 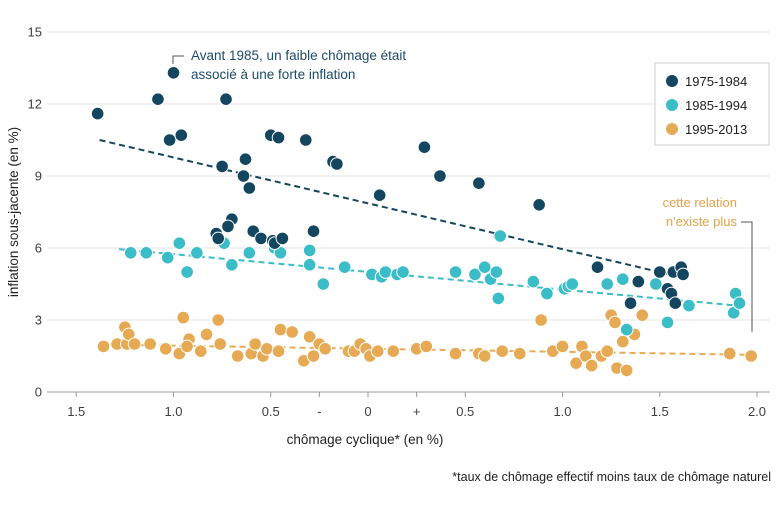 What do you see at coordinates (35, 32) in the screenshot?
I see `y-tick-label: 15` at bounding box center [35, 32].